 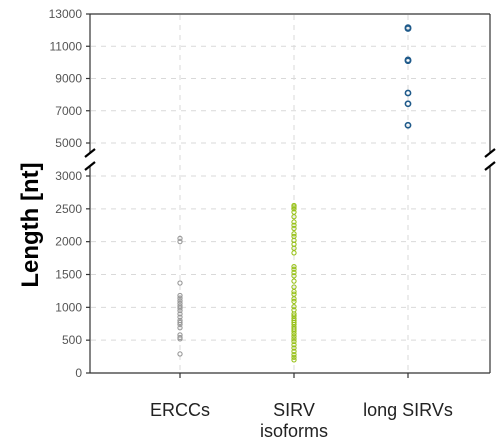 What do you see at coordinates (66, 14) in the screenshot?
I see `y-tick-label: 13000` at bounding box center [66, 14].